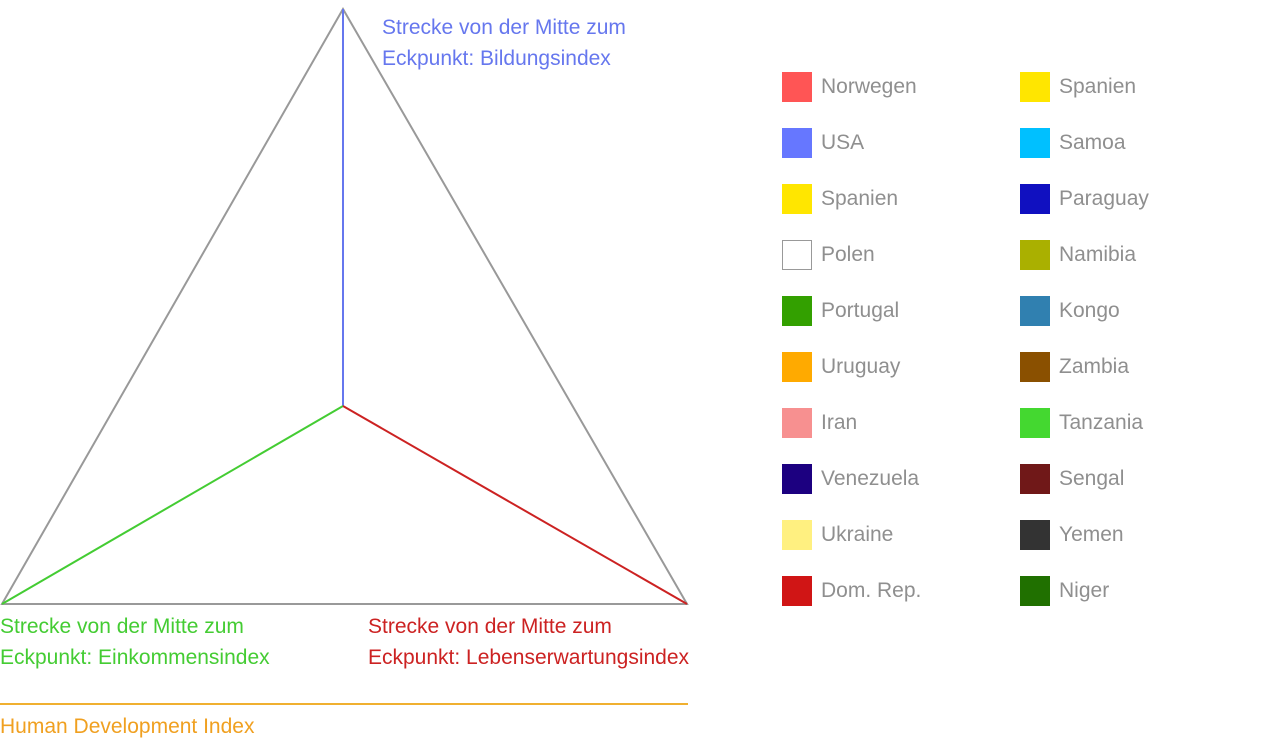 Image resolution: width=1269 pixels, height=751 pixels. Describe the element at coordinates (1089, 310) in the screenshot. I see `legend-label: Kongo` at that location.